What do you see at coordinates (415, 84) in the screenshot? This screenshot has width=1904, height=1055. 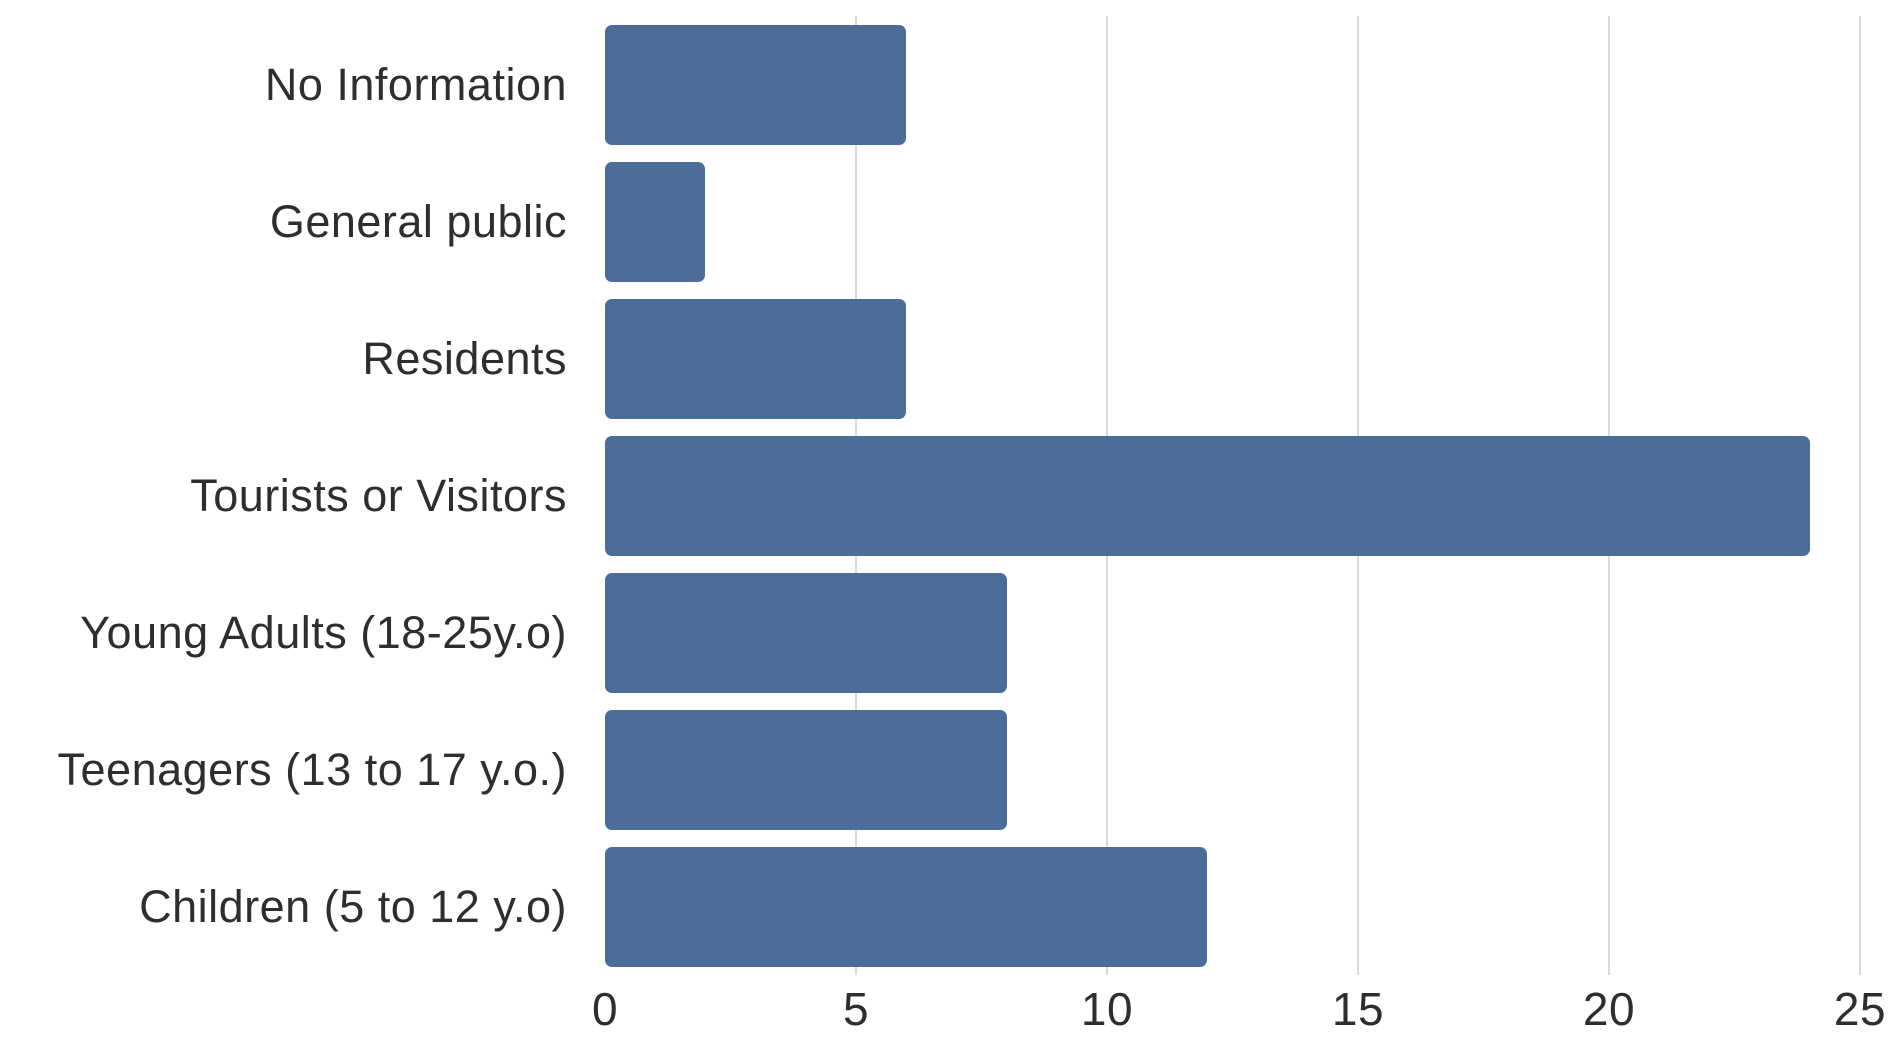 I see `category-label: No Information` at bounding box center [415, 84].